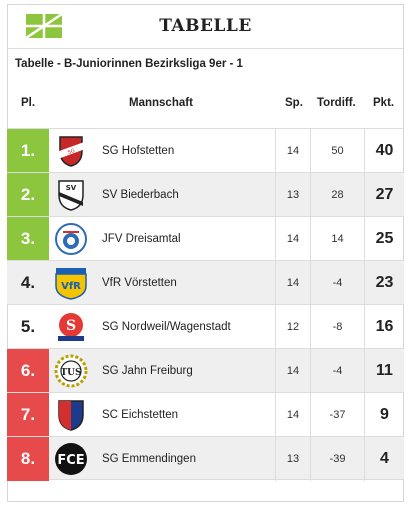  Describe the element at coordinates (337, 151) in the screenshot. I see `goal-diff-cell: 50` at that location.